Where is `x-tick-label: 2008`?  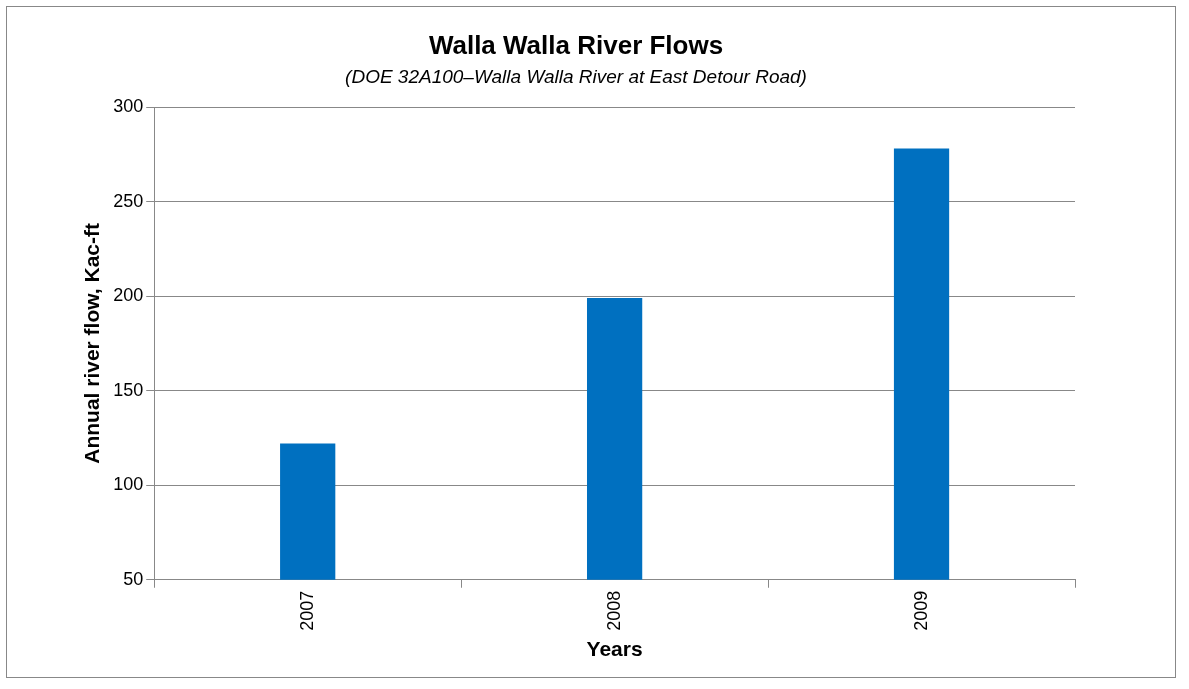 x-tick-label: 2008 is located at coordinates (613, 610).